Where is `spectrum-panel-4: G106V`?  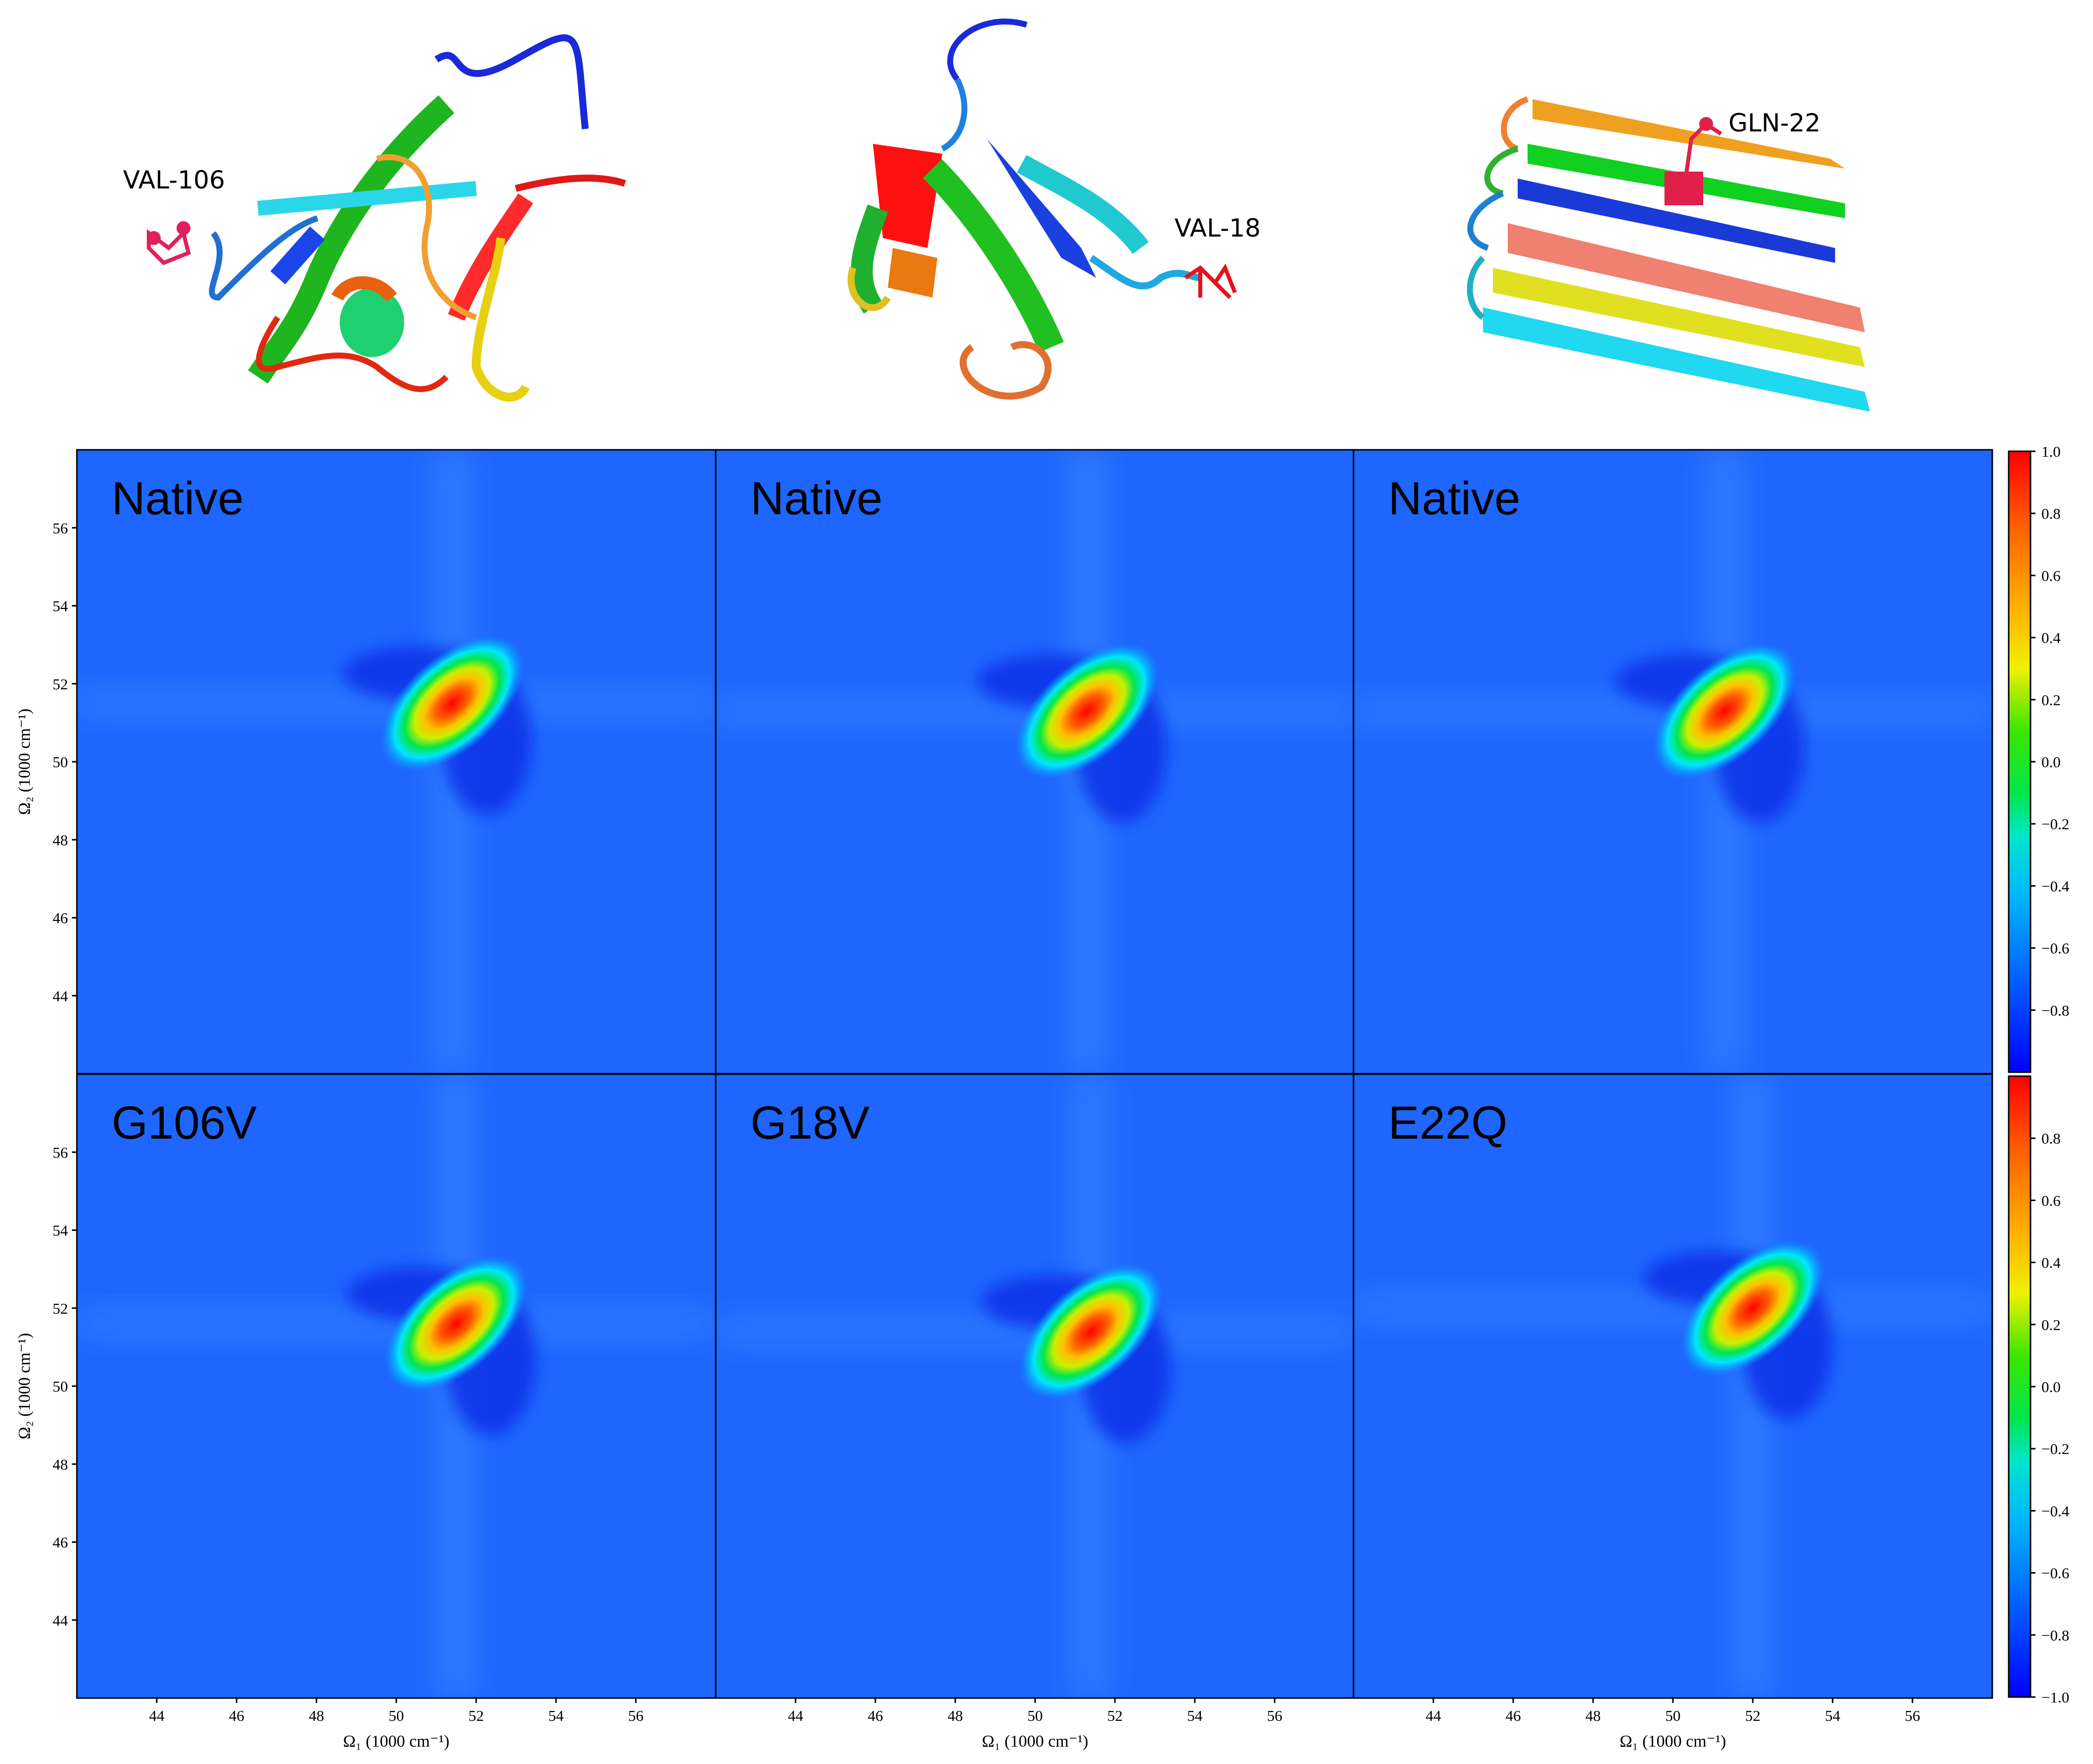
spectrum-panel-4: G106V is located at coordinates (396, 1386).